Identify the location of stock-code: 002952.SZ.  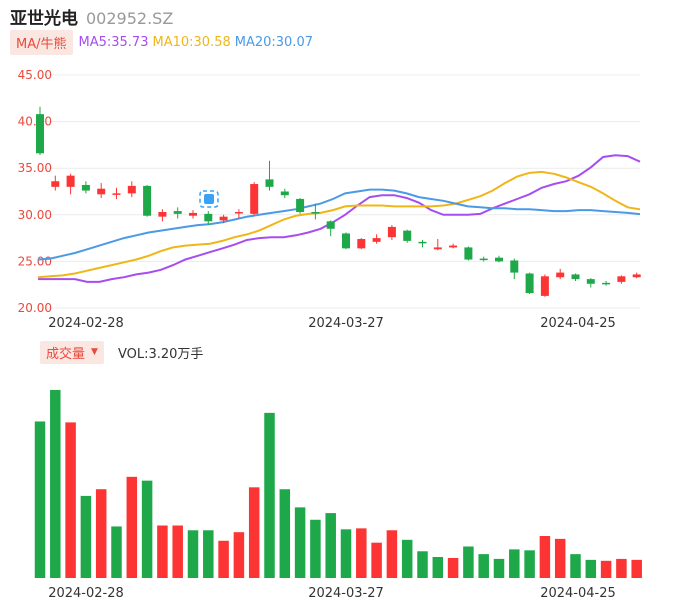
(130, 18).